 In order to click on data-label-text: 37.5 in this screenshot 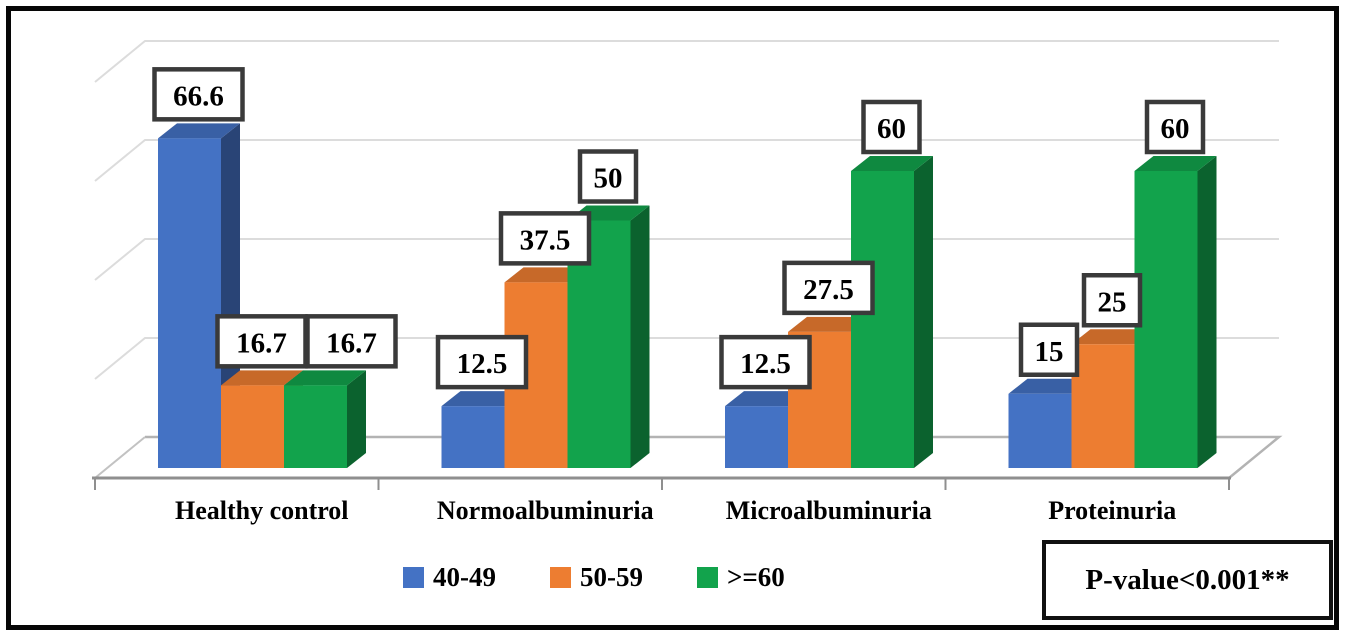, I will do `click(545, 240)`.